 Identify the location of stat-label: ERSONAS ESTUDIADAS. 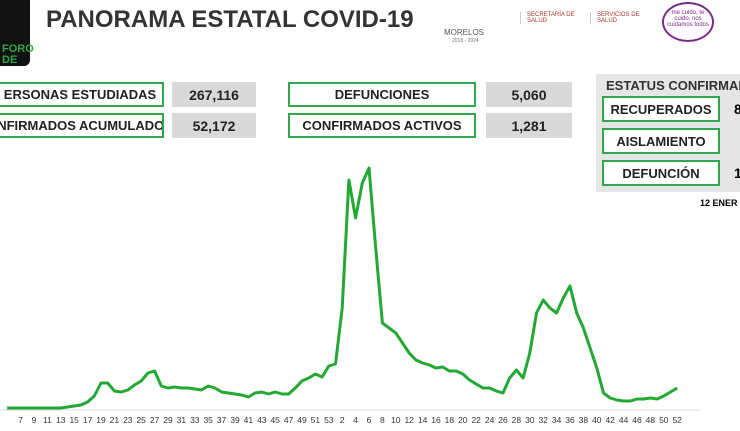
(82, 94).